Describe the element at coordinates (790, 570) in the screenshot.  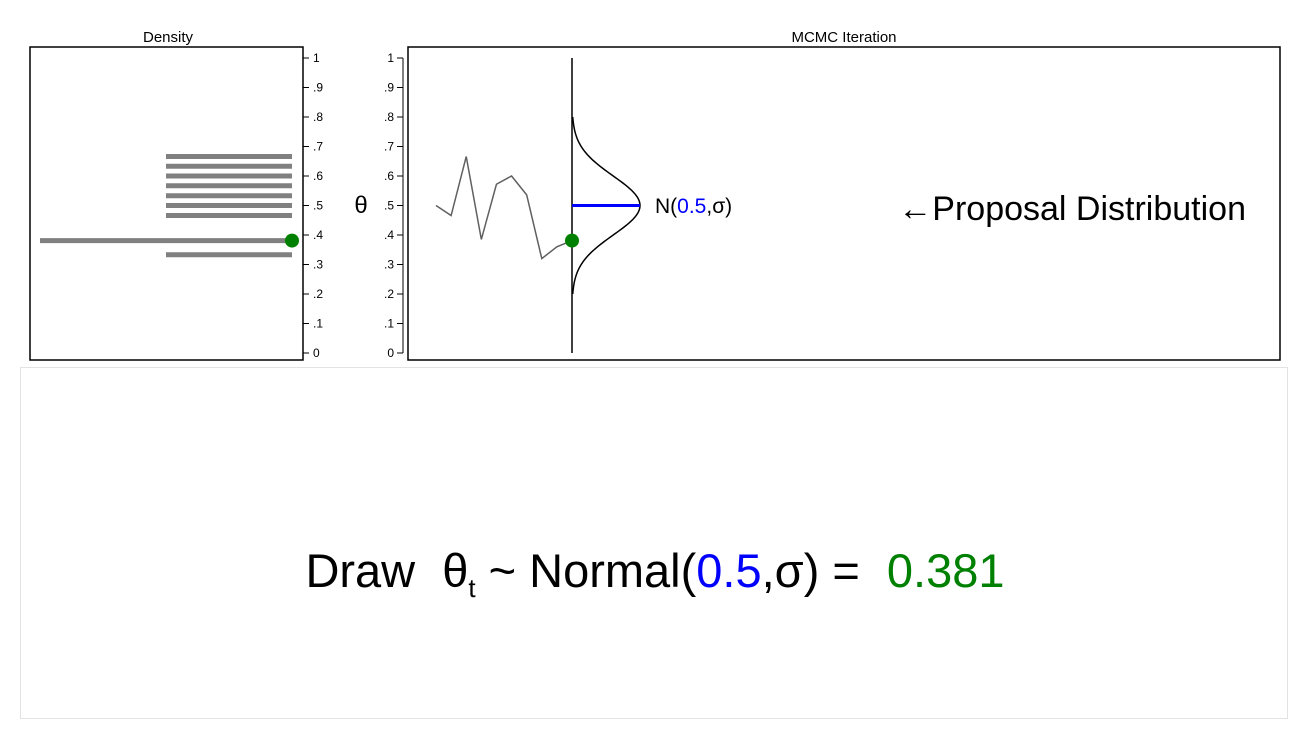
I see `formula-sigma-close: ,σ)` at that location.